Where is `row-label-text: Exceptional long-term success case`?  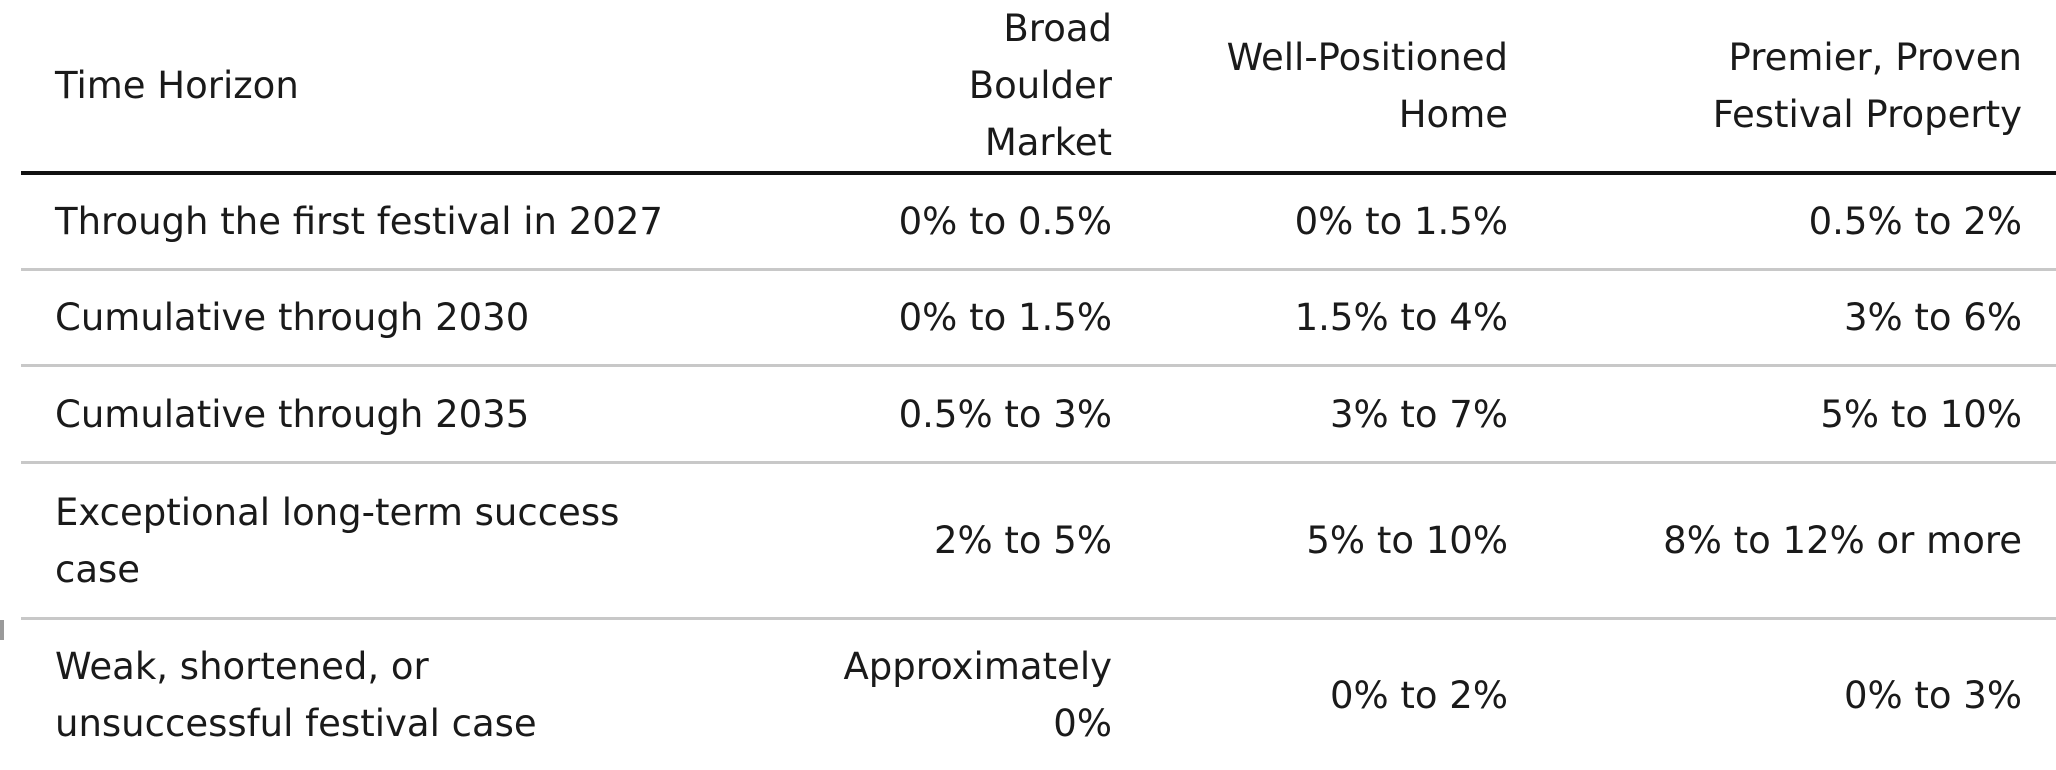
row-label-text: Exceptional long-term success case is located at coordinates (355, 541).